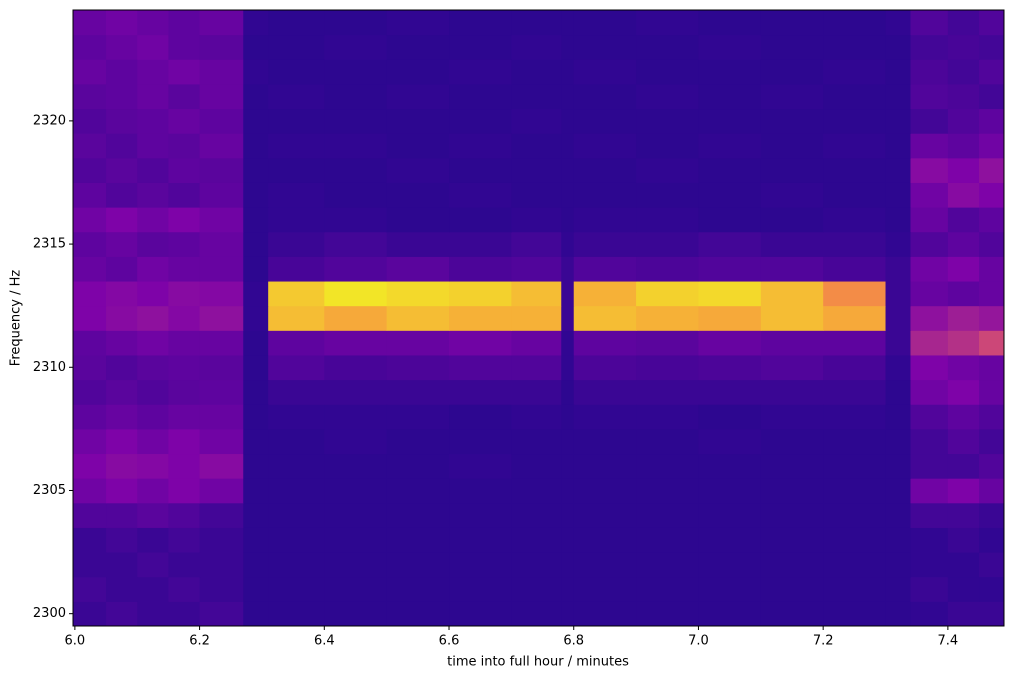 The height and width of the screenshot is (679, 1014). Describe the element at coordinates (324, 641) in the screenshot. I see `x-tick-label: 6.4` at that location.